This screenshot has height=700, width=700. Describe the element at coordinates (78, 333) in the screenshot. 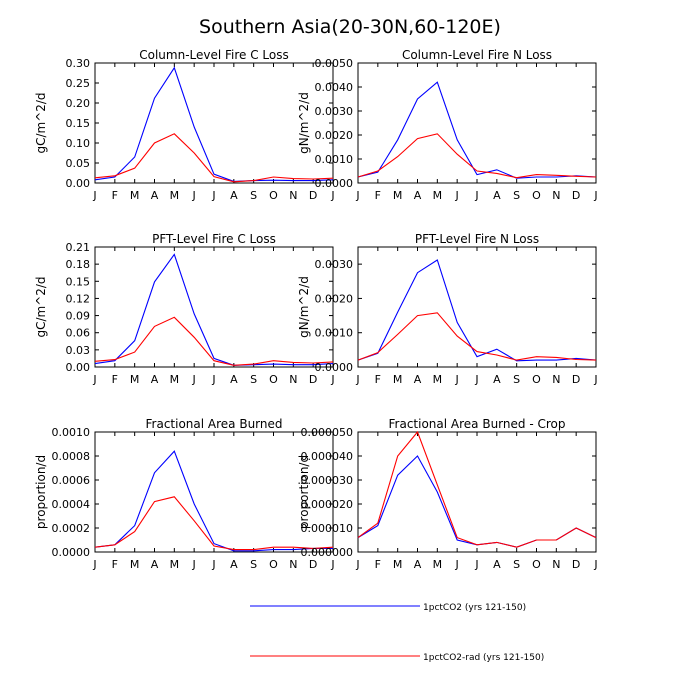

I see `y-tick-label: 0.06` at that location.